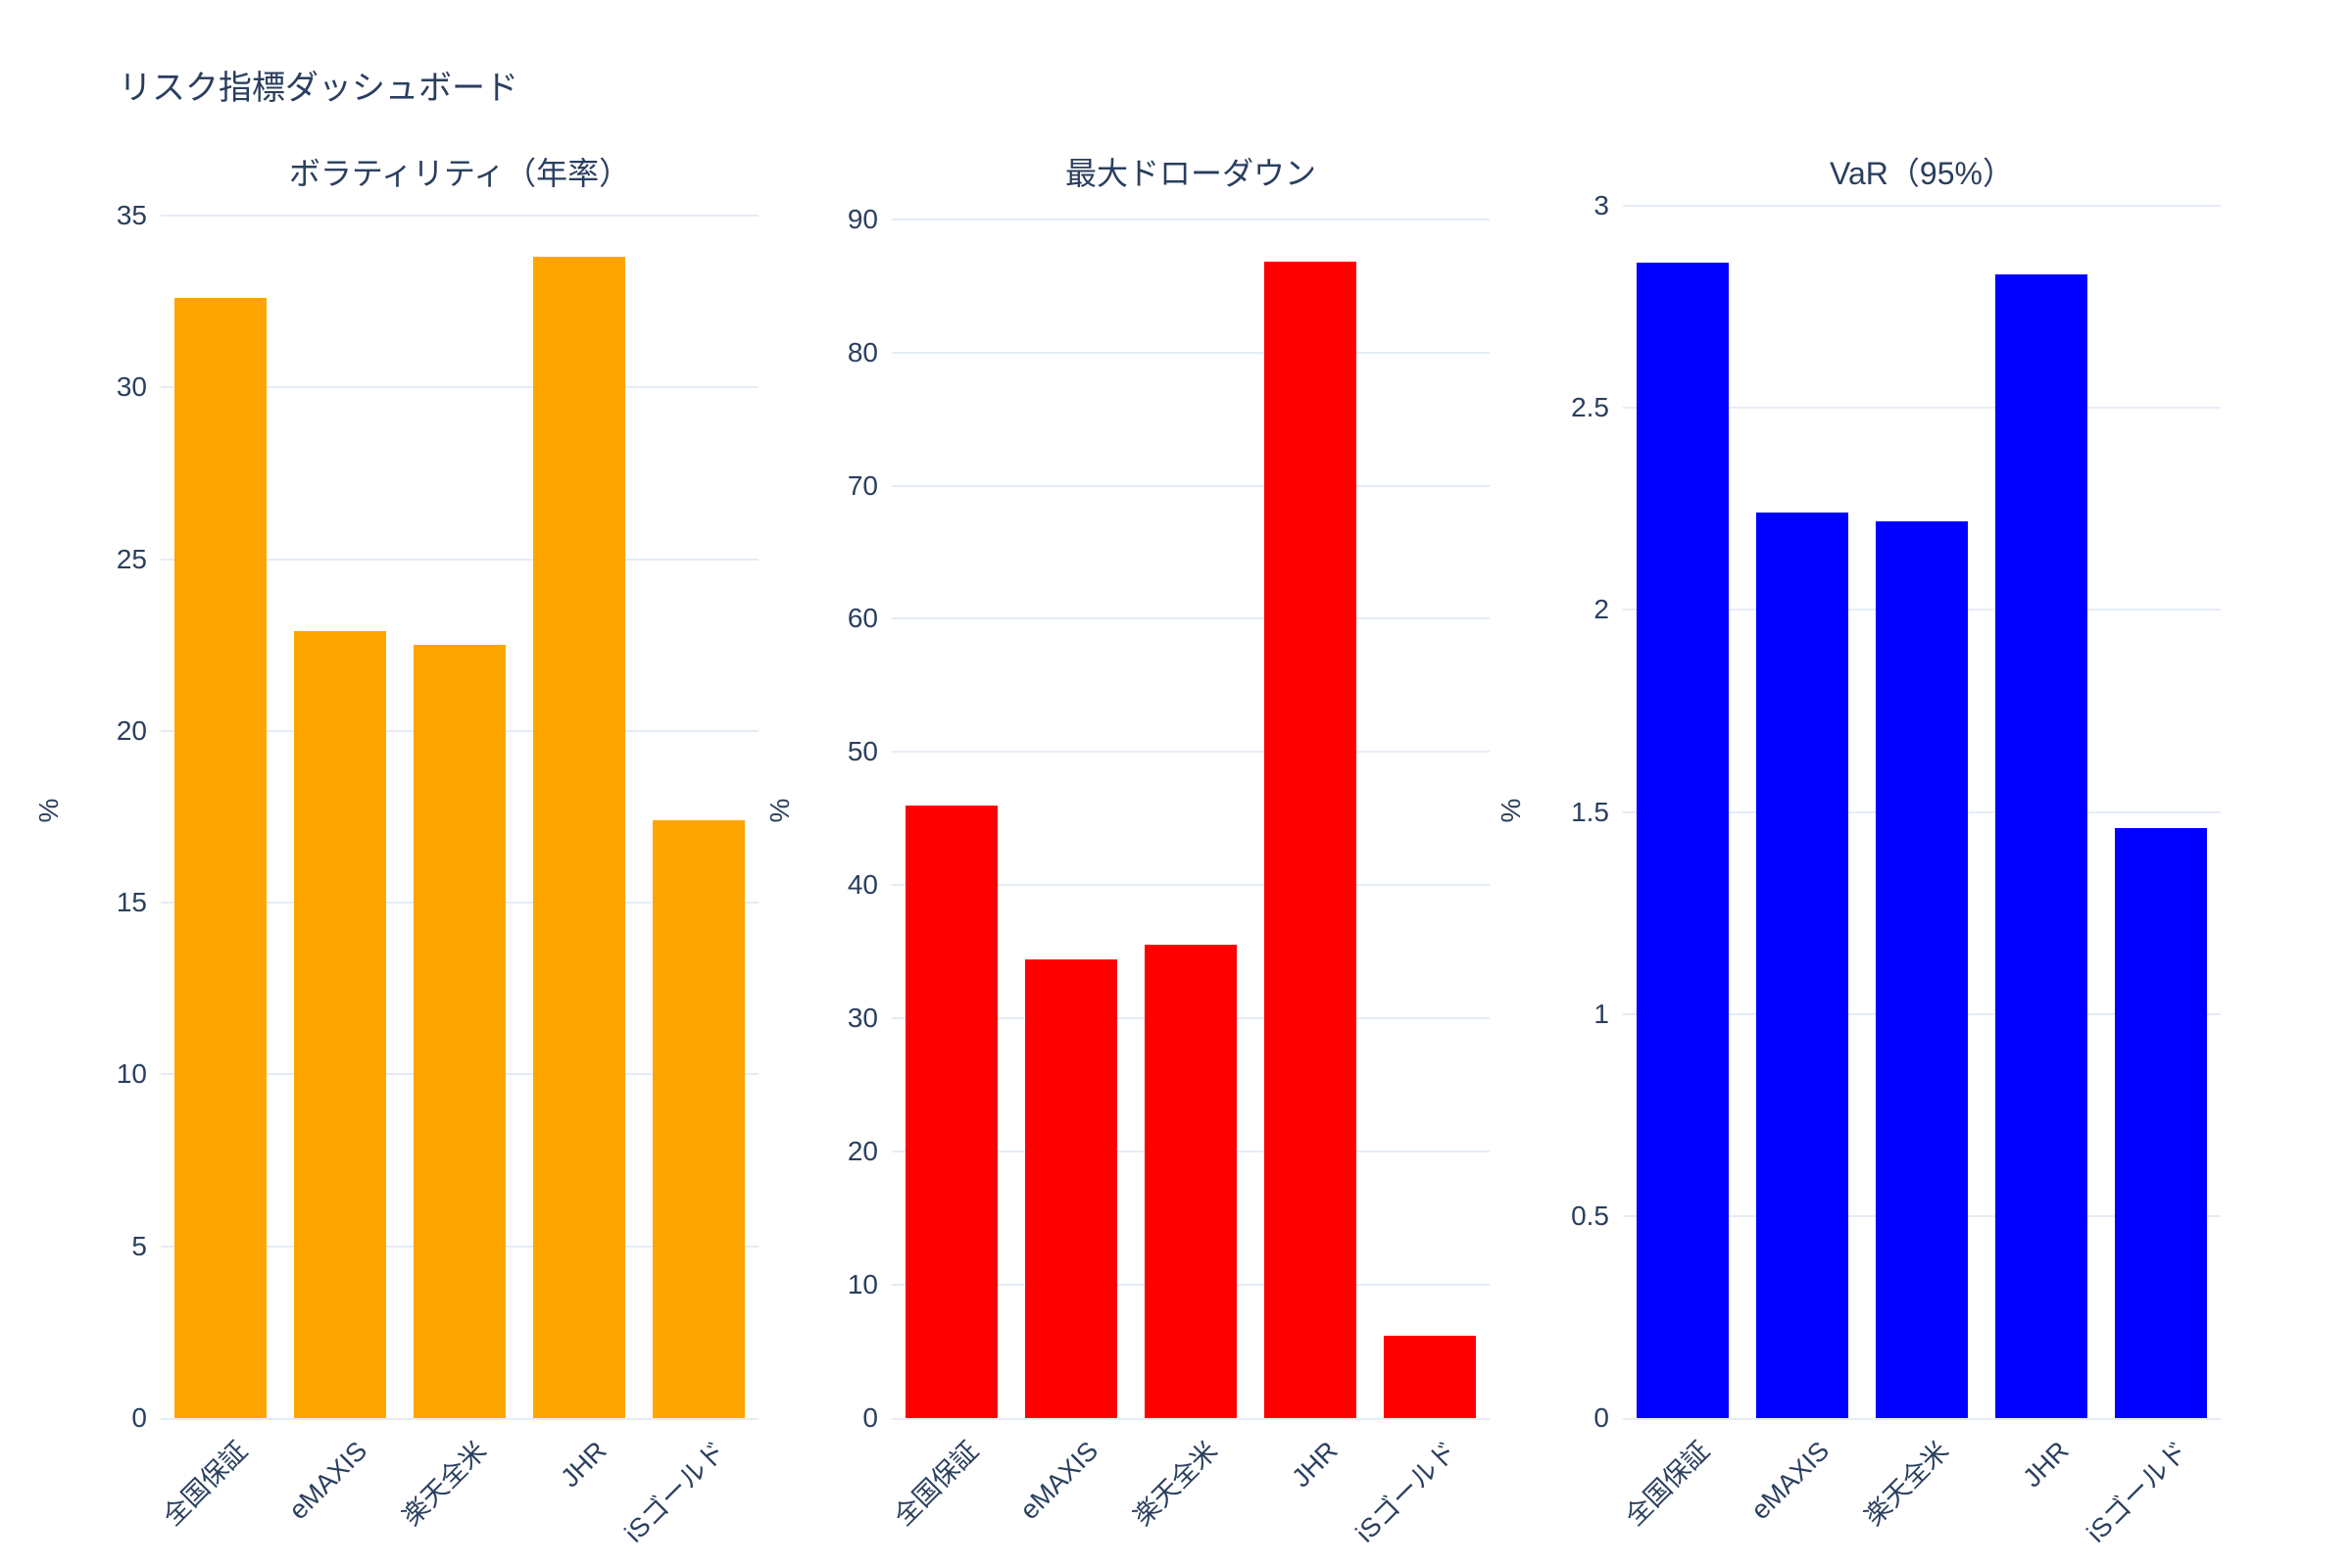 The height and width of the screenshot is (1568, 2352). Describe the element at coordinates (862, 885) in the screenshot. I see `y-tick-label: 40` at that location.